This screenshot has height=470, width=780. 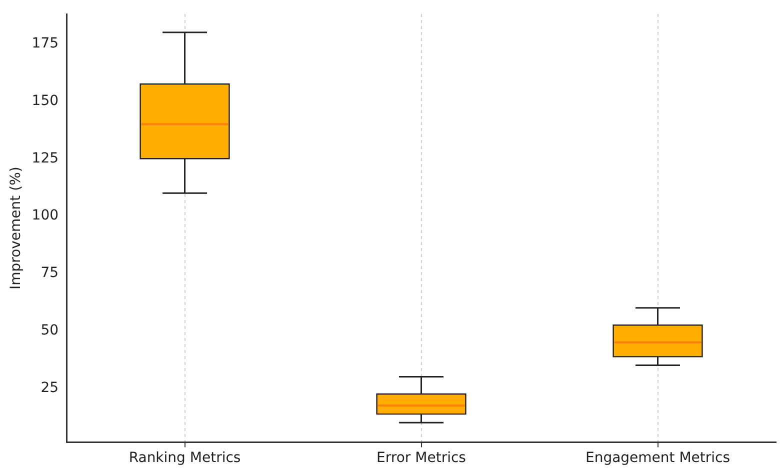 I want to click on y-tick-label: 175, so click(x=45, y=43).